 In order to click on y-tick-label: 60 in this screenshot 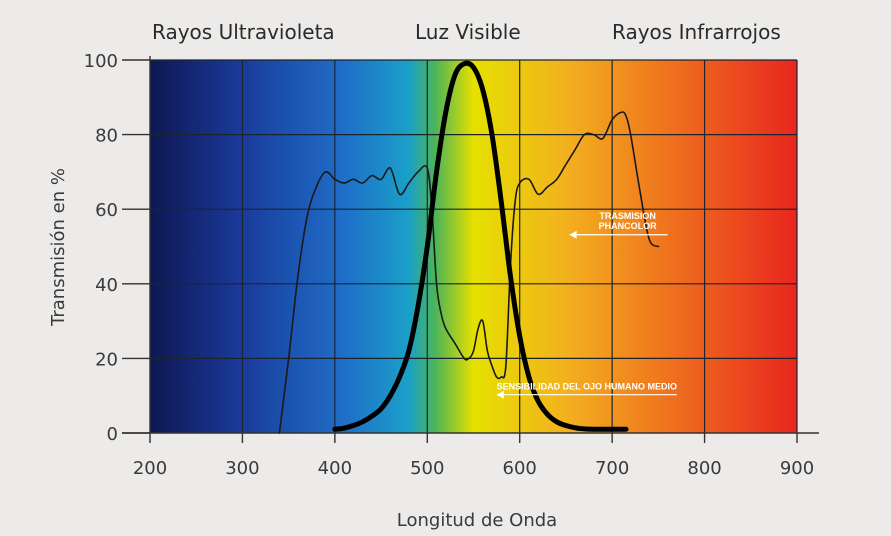, I will do `click(106, 210)`.